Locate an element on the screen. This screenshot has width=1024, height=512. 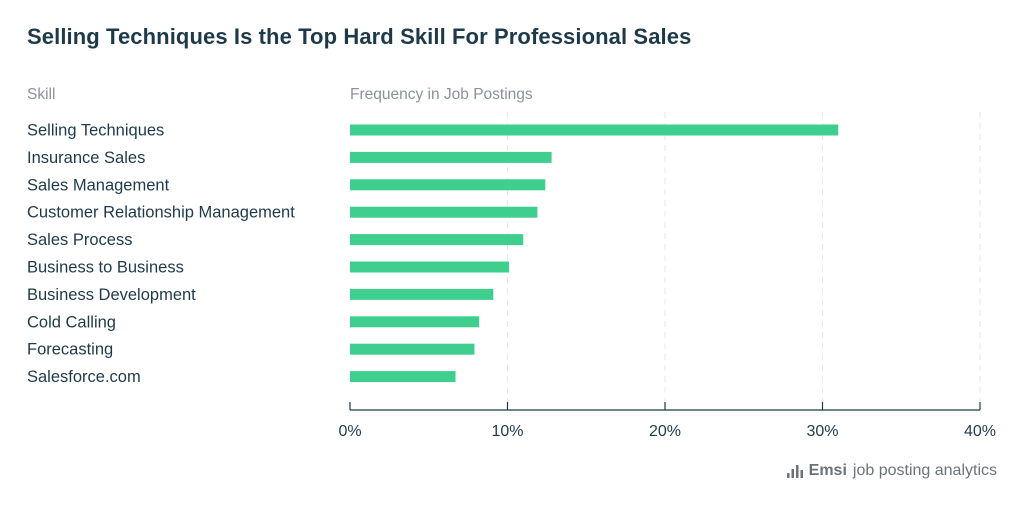
x-tick-label: 40% is located at coordinates (980, 431).